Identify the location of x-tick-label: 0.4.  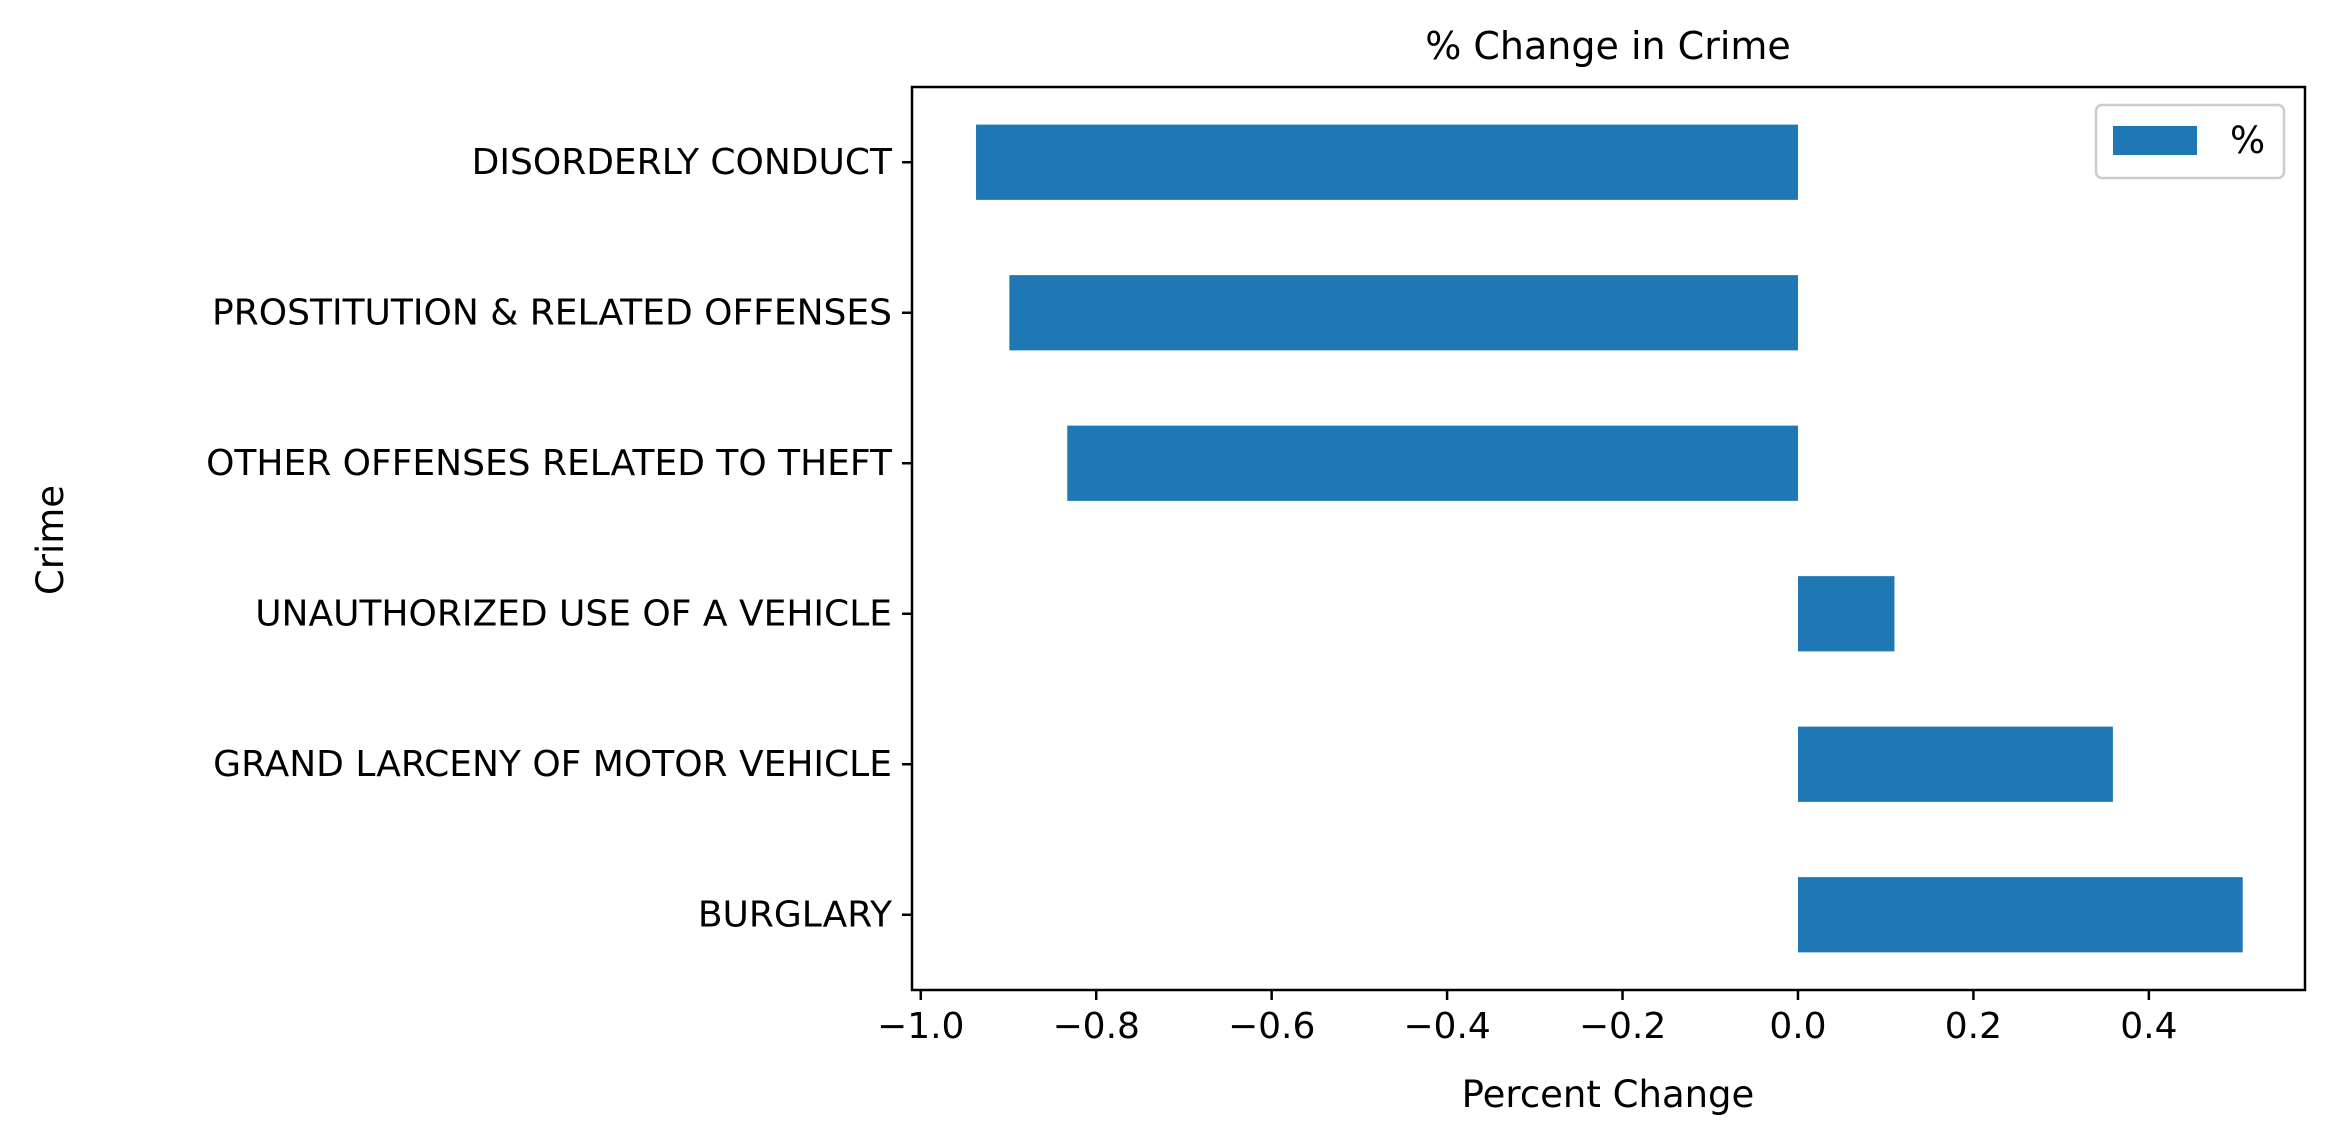
(2148, 1026).